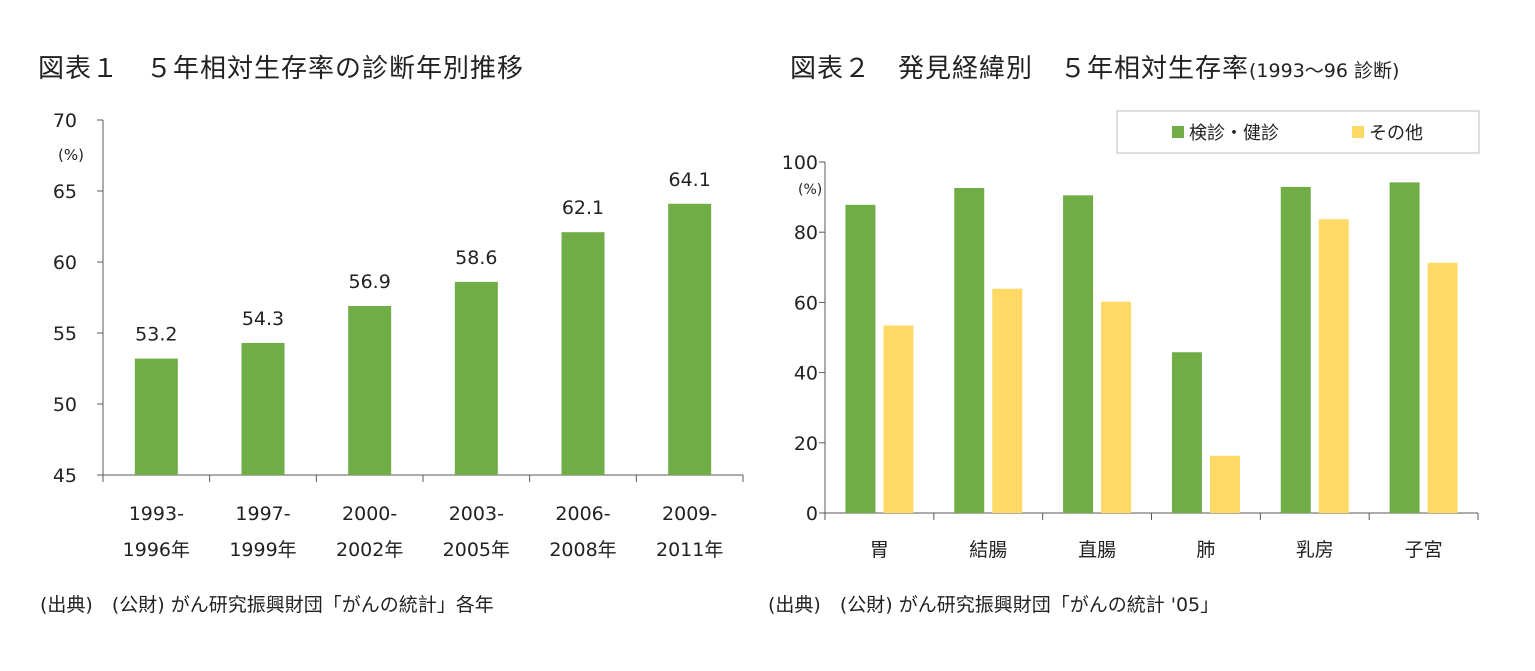  I want to click on chart1-source: (出典) (公財) がん研究振興財団「がんの統計」各年, so click(267, 605).